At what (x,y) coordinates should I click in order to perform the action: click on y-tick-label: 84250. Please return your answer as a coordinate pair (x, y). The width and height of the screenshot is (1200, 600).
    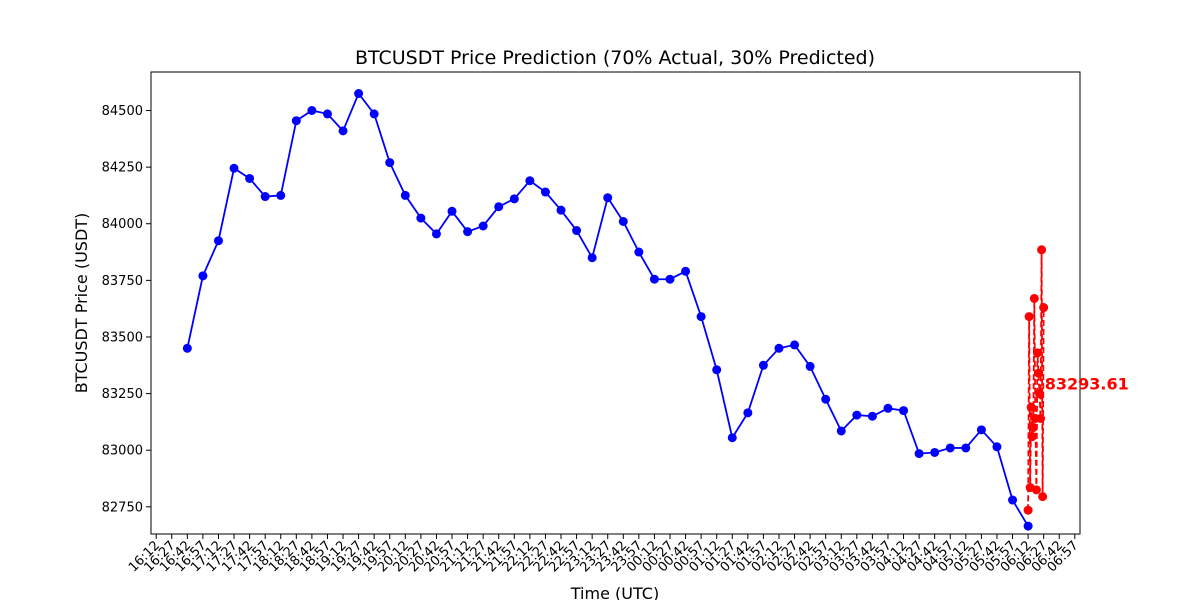
    Looking at the image, I should click on (122, 168).